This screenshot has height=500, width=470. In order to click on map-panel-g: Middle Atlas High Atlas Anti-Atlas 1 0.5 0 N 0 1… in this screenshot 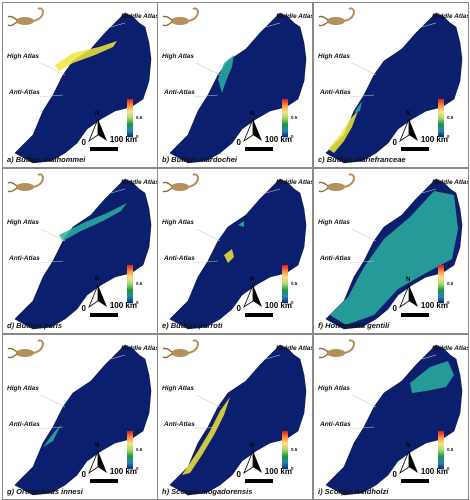, I will do `click(80, 417)`.